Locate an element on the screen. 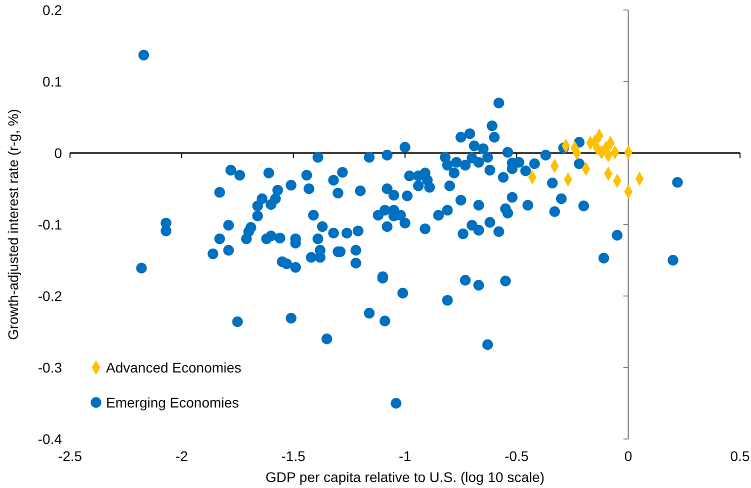 The image size is (751, 488). x-tick-label: 0 is located at coordinates (628, 456).